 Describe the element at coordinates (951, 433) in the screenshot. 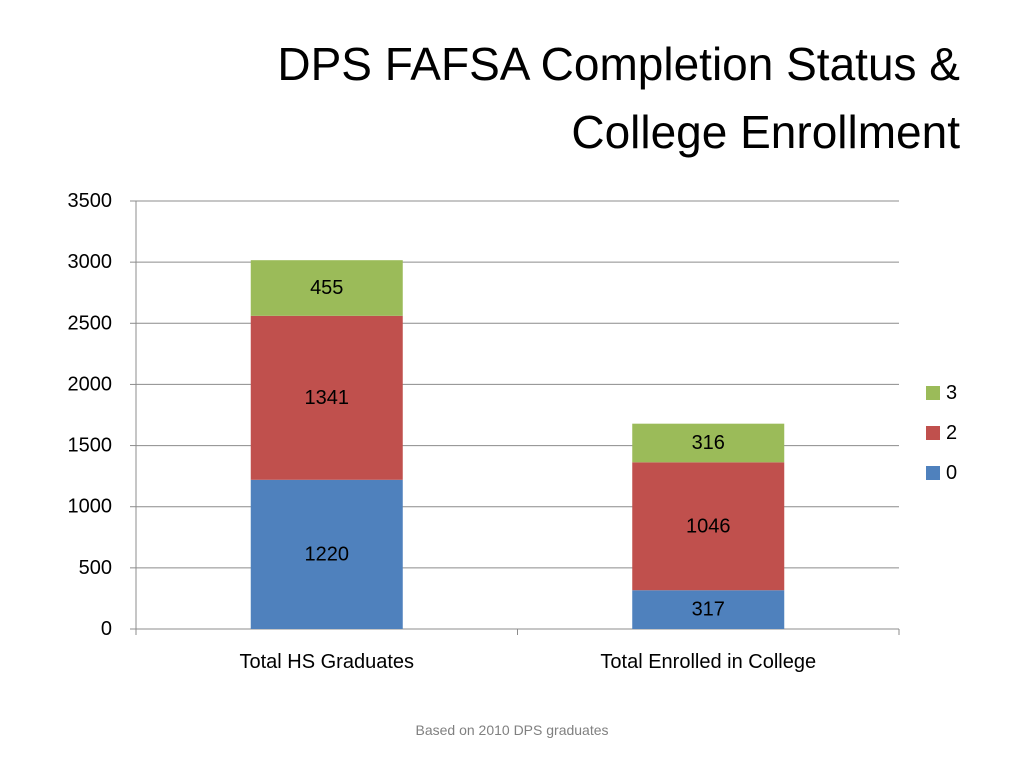

I see `legend-label: 2` at that location.